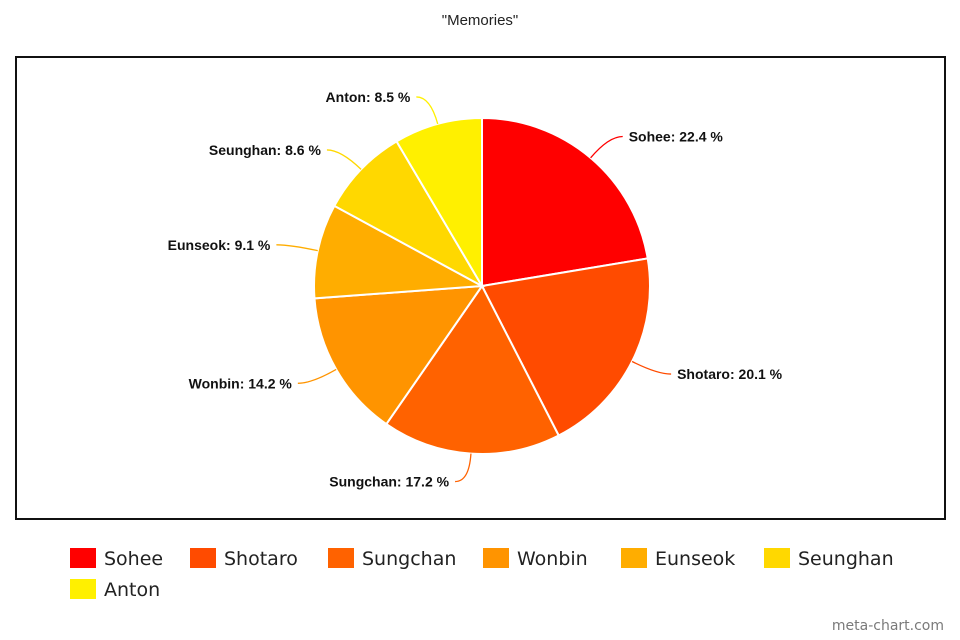 This screenshot has height=640, width=960. I want to click on legend-label: Wonbin, so click(552, 559).